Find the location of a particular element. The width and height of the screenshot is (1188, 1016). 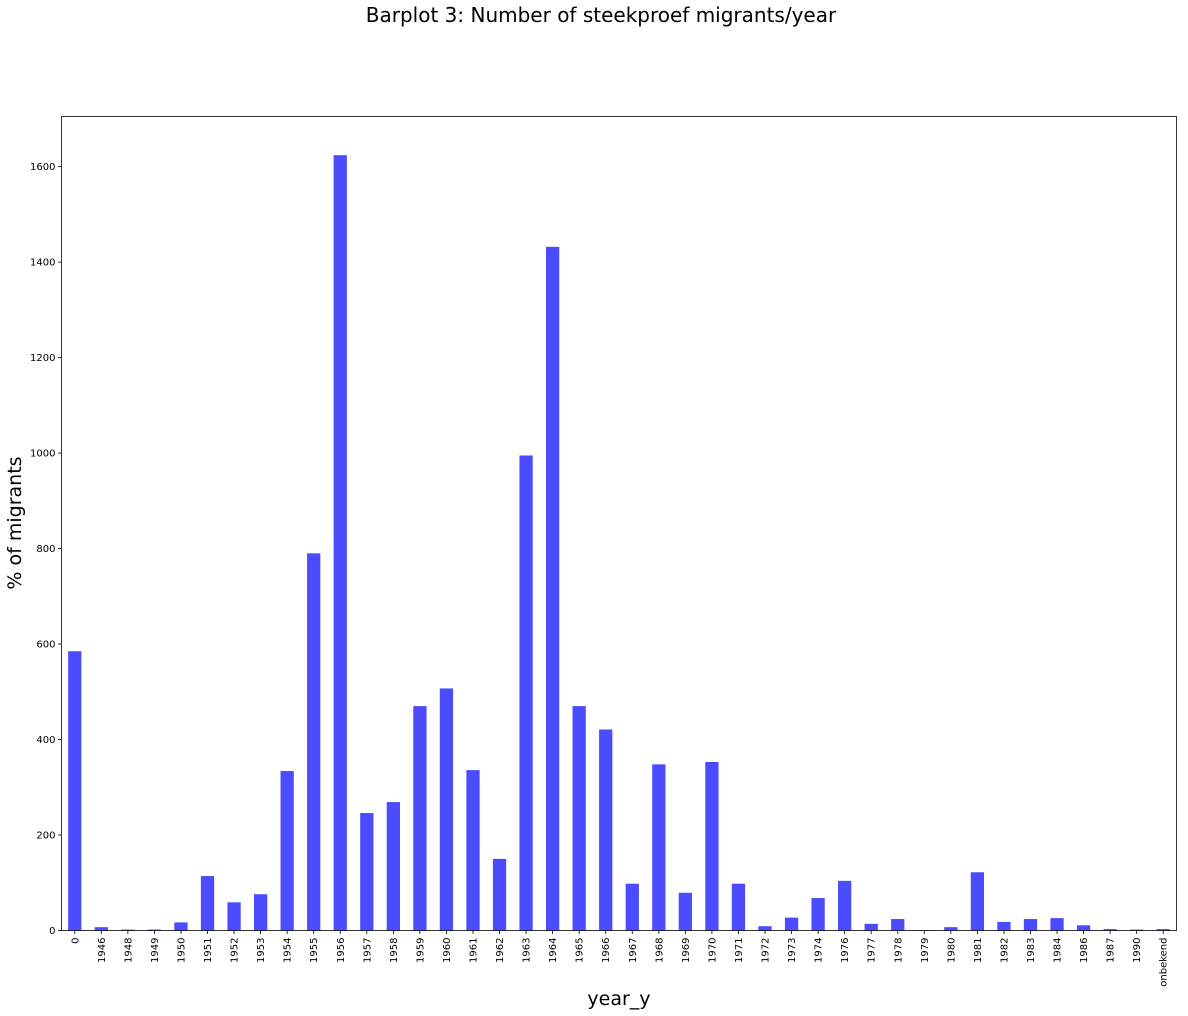

y-tick-label: 1000 is located at coordinates (42, 454).